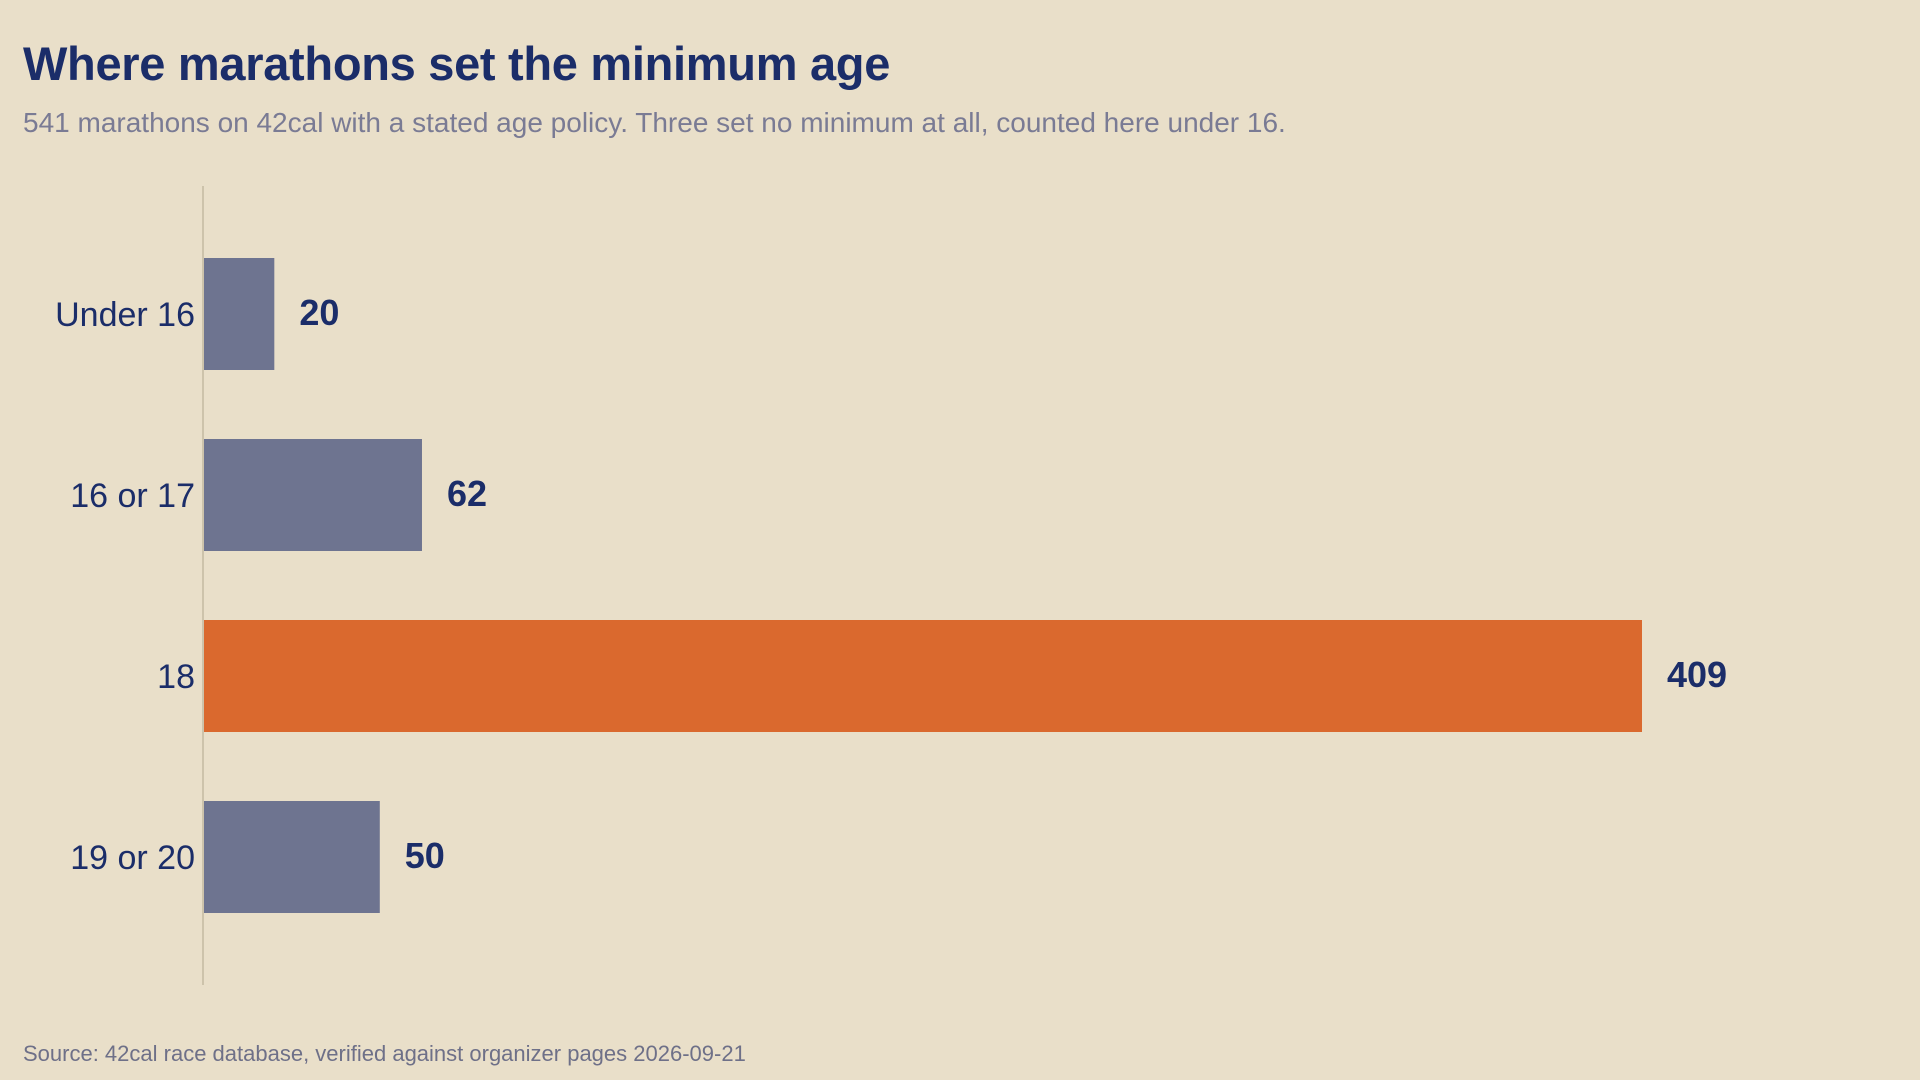 Image resolution: width=1920 pixels, height=1080 pixels. Describe the element at coordinates (457, 63) in the screenshot. I see `chart-title: Where marathons set the minimum age` at that location.